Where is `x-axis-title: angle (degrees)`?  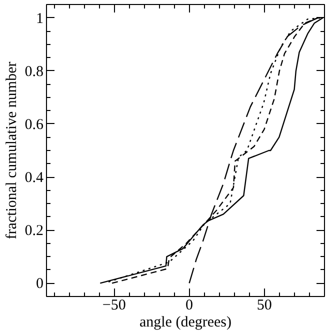 x-axis-title: angle (degrees) is located at coordinates (185, 322).